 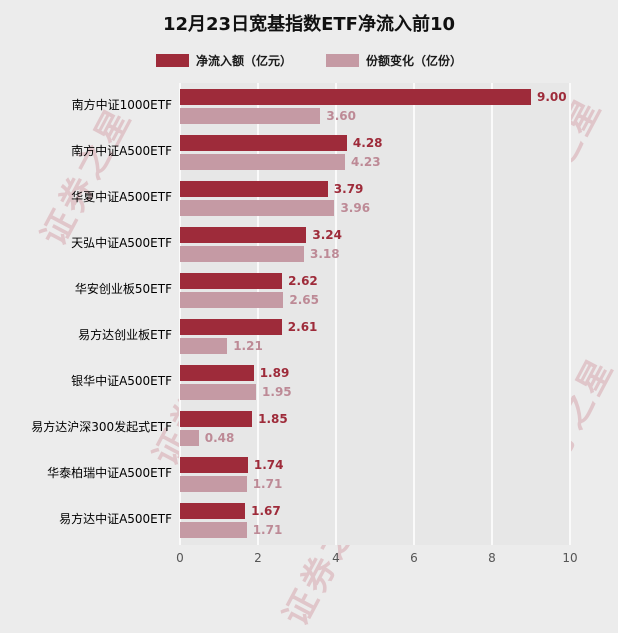 I want to click on bar-group: 华夏中证A500ETF 3.79 3.96, so click(x=285, y=198).